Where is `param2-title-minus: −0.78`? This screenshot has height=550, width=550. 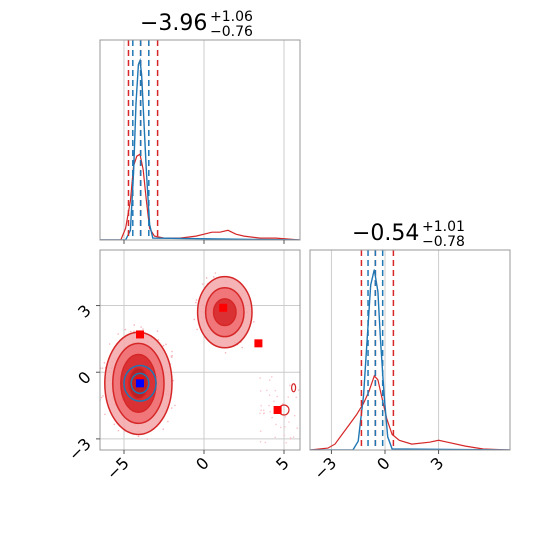 param2-title-minus: −0.78 is located at coordinates (443, 242).